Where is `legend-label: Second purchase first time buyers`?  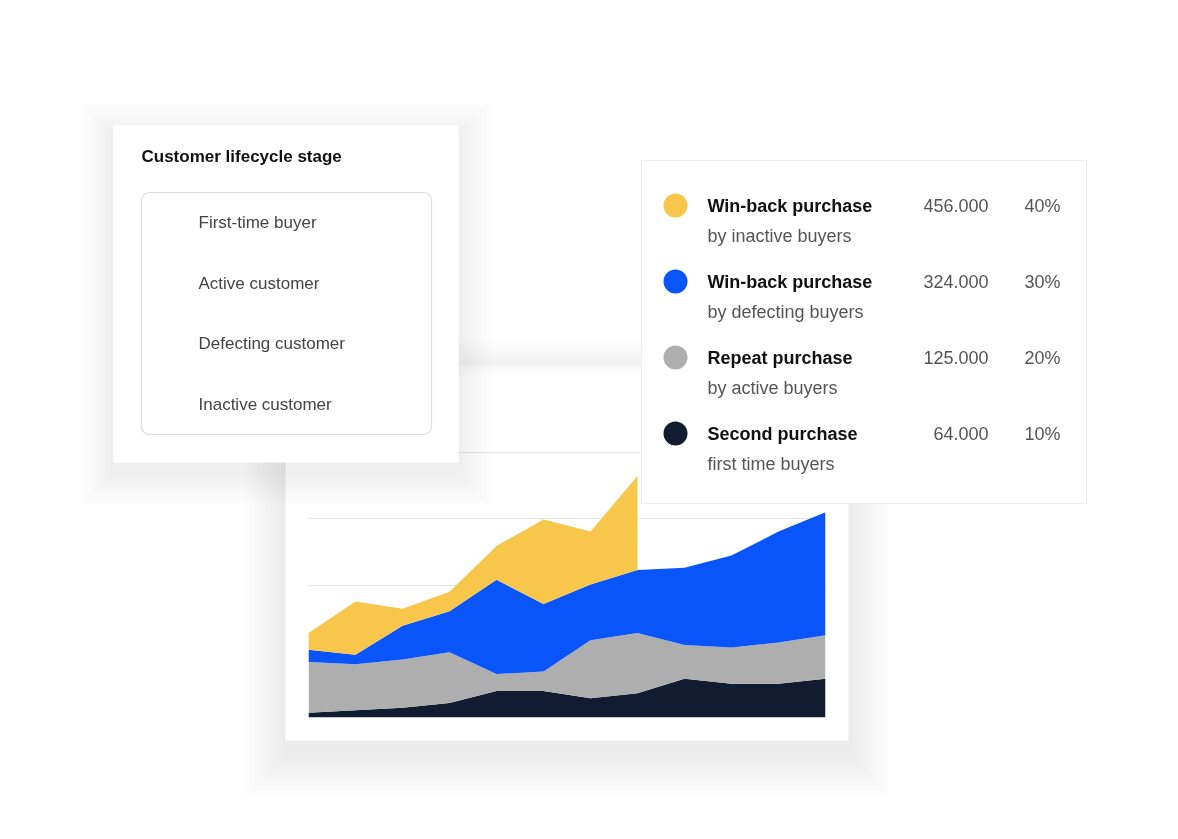 legend-label: Second purchase first time buyers is located at coordinates (782, 448).